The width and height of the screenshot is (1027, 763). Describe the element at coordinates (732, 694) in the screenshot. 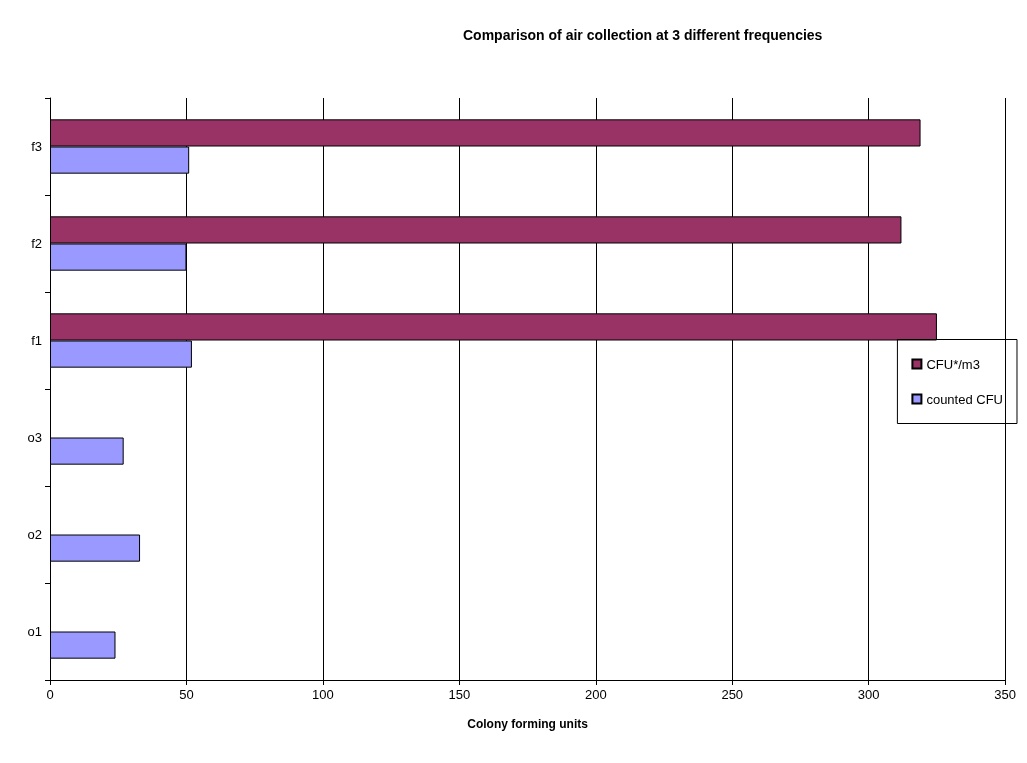

I see `x-tick-label: 250` at that location.